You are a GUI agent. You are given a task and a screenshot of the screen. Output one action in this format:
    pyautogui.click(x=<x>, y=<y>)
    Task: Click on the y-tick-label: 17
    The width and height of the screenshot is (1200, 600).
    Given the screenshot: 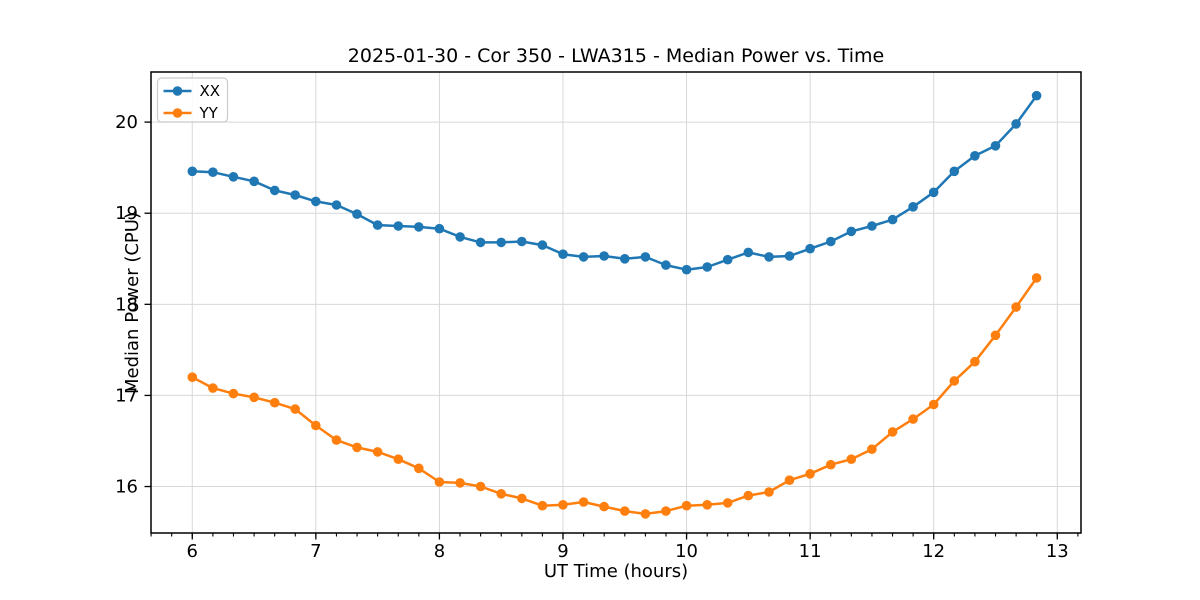 What is the action you would take?
    pyautogui.click(x=126, y=395)
    